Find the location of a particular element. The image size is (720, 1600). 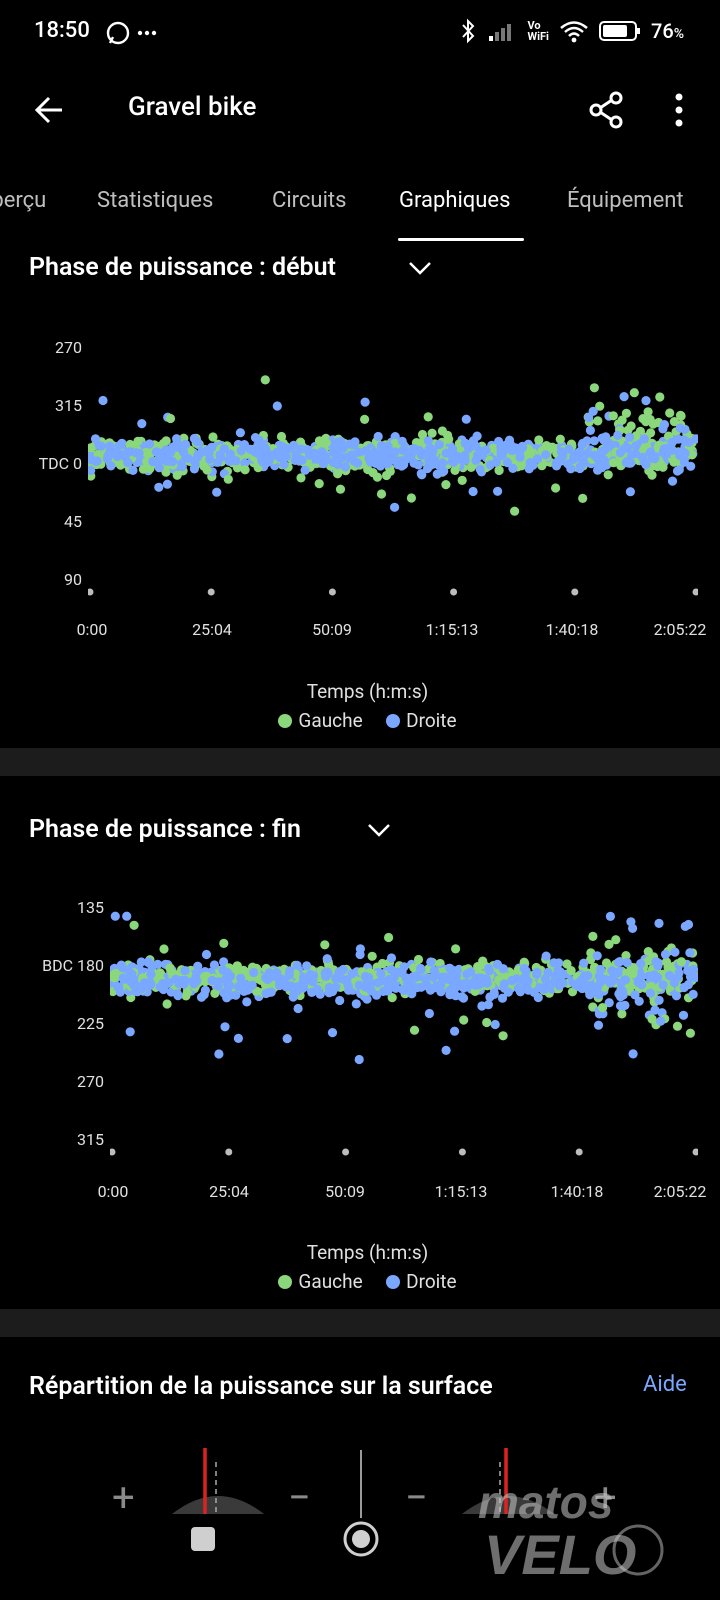

plus-symbol: + is located at coordinates (123, 1497).